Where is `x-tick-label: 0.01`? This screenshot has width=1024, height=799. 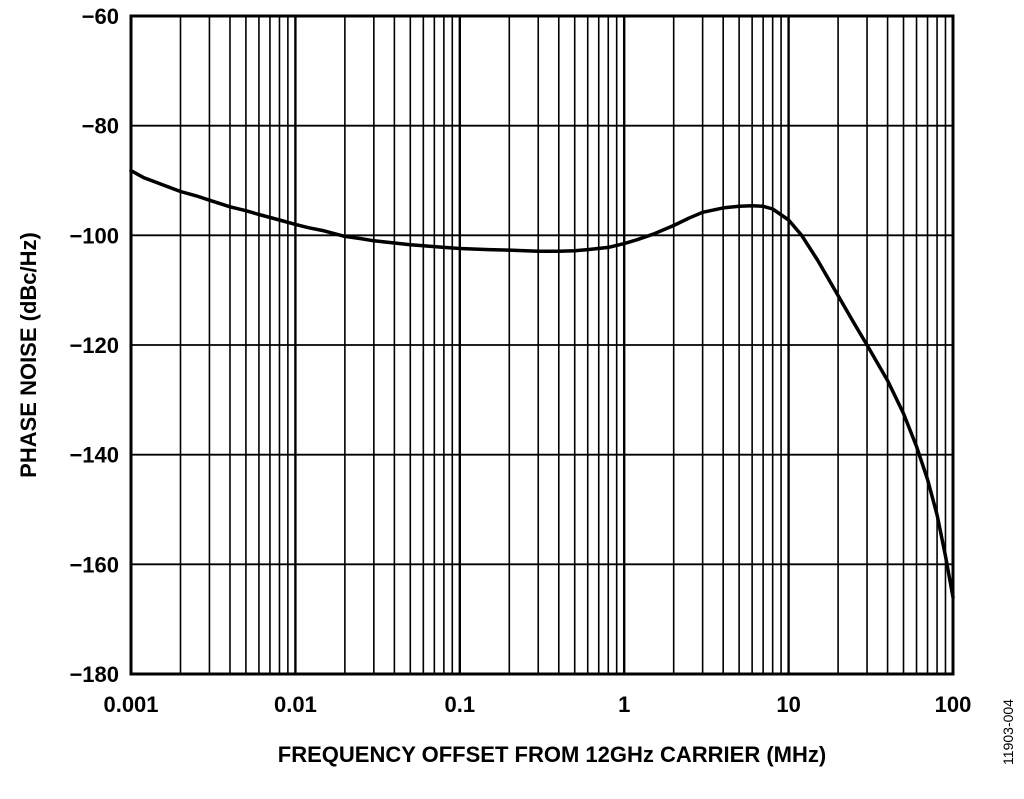
x-tick-label: 0.01 is located at coordinates (295, 704).